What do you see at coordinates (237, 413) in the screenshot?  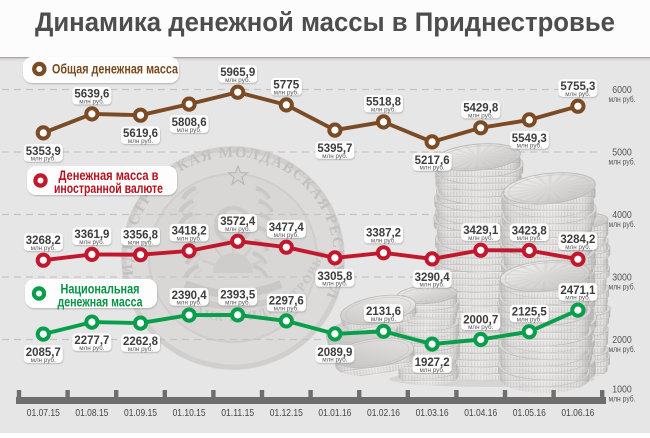 I see `svg-text: 01.11.15` at bounding box center [237, 413].